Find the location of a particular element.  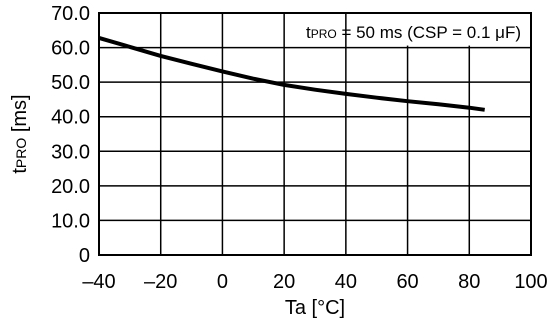

y-tick-label: 40.0 is located at coordinates (70, 118).